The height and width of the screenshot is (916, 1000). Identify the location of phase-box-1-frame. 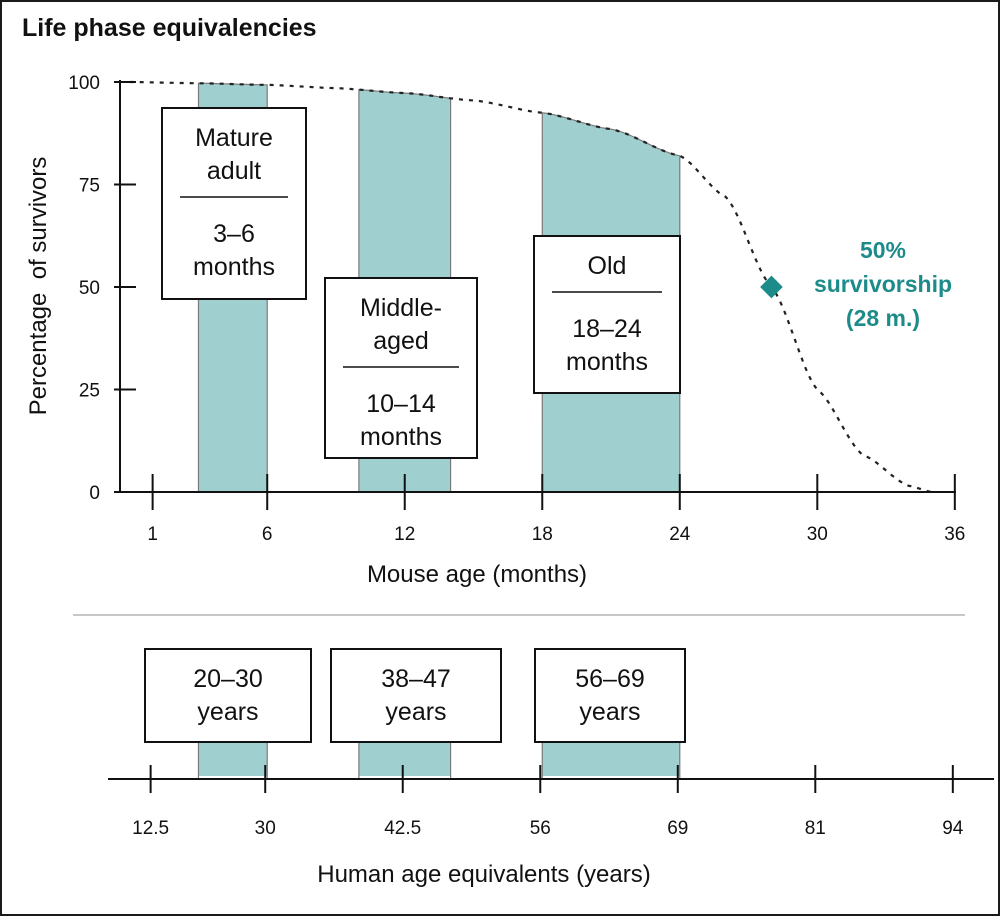
(234, 203).